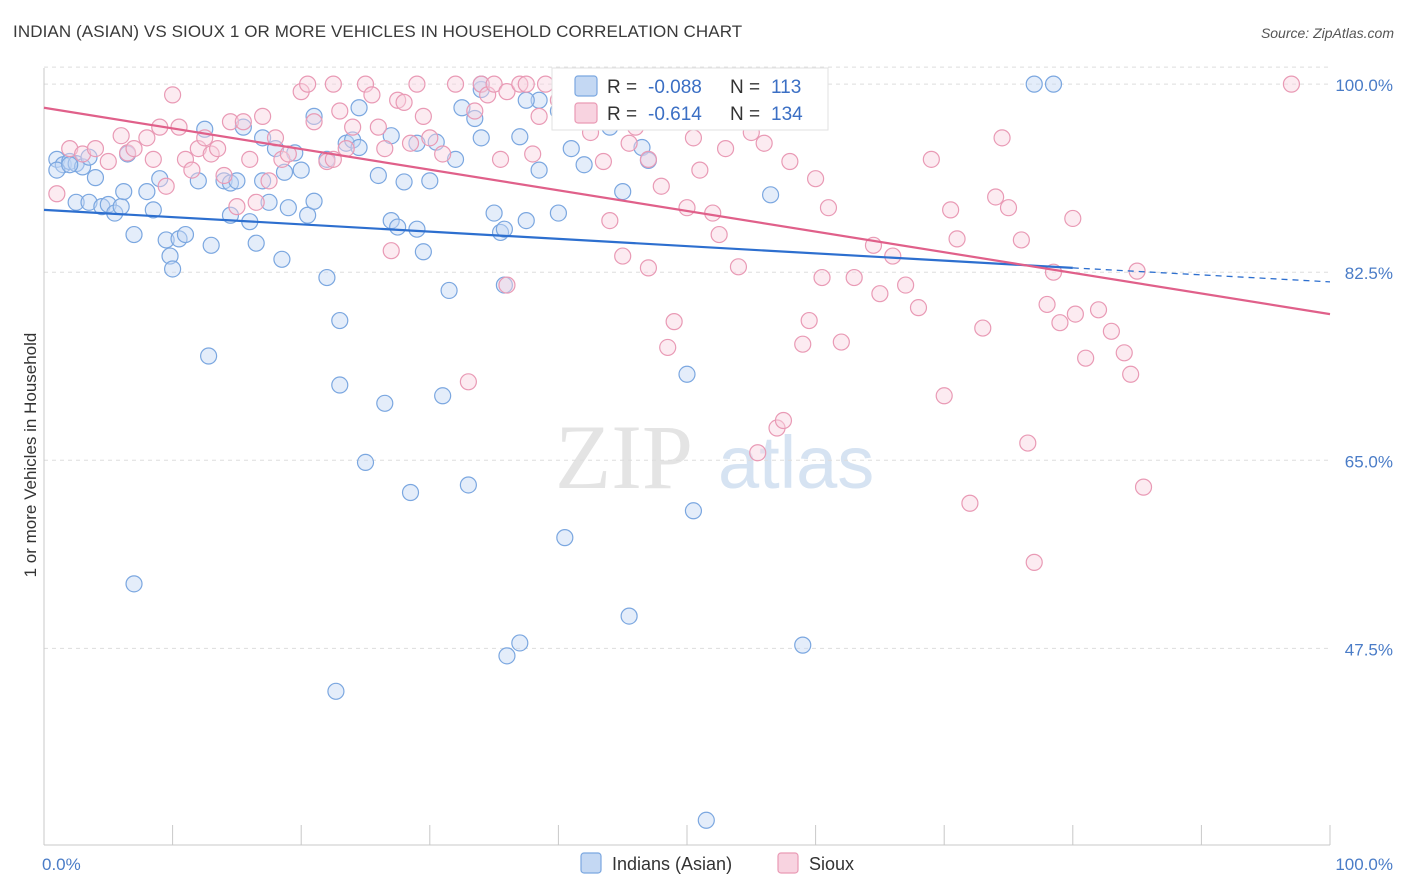  What do you see at coordinates (796, 462) in the screenshot?
I see `watermark-atlas: atlas` at bounding box center [796, 462].